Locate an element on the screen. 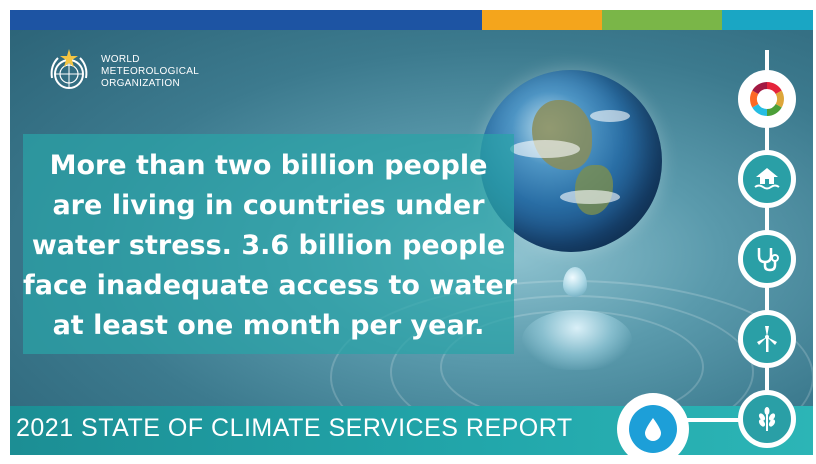 The width and height of the screenshot is (816, 464). water-drop-icon is located at coordinates (653, 429).